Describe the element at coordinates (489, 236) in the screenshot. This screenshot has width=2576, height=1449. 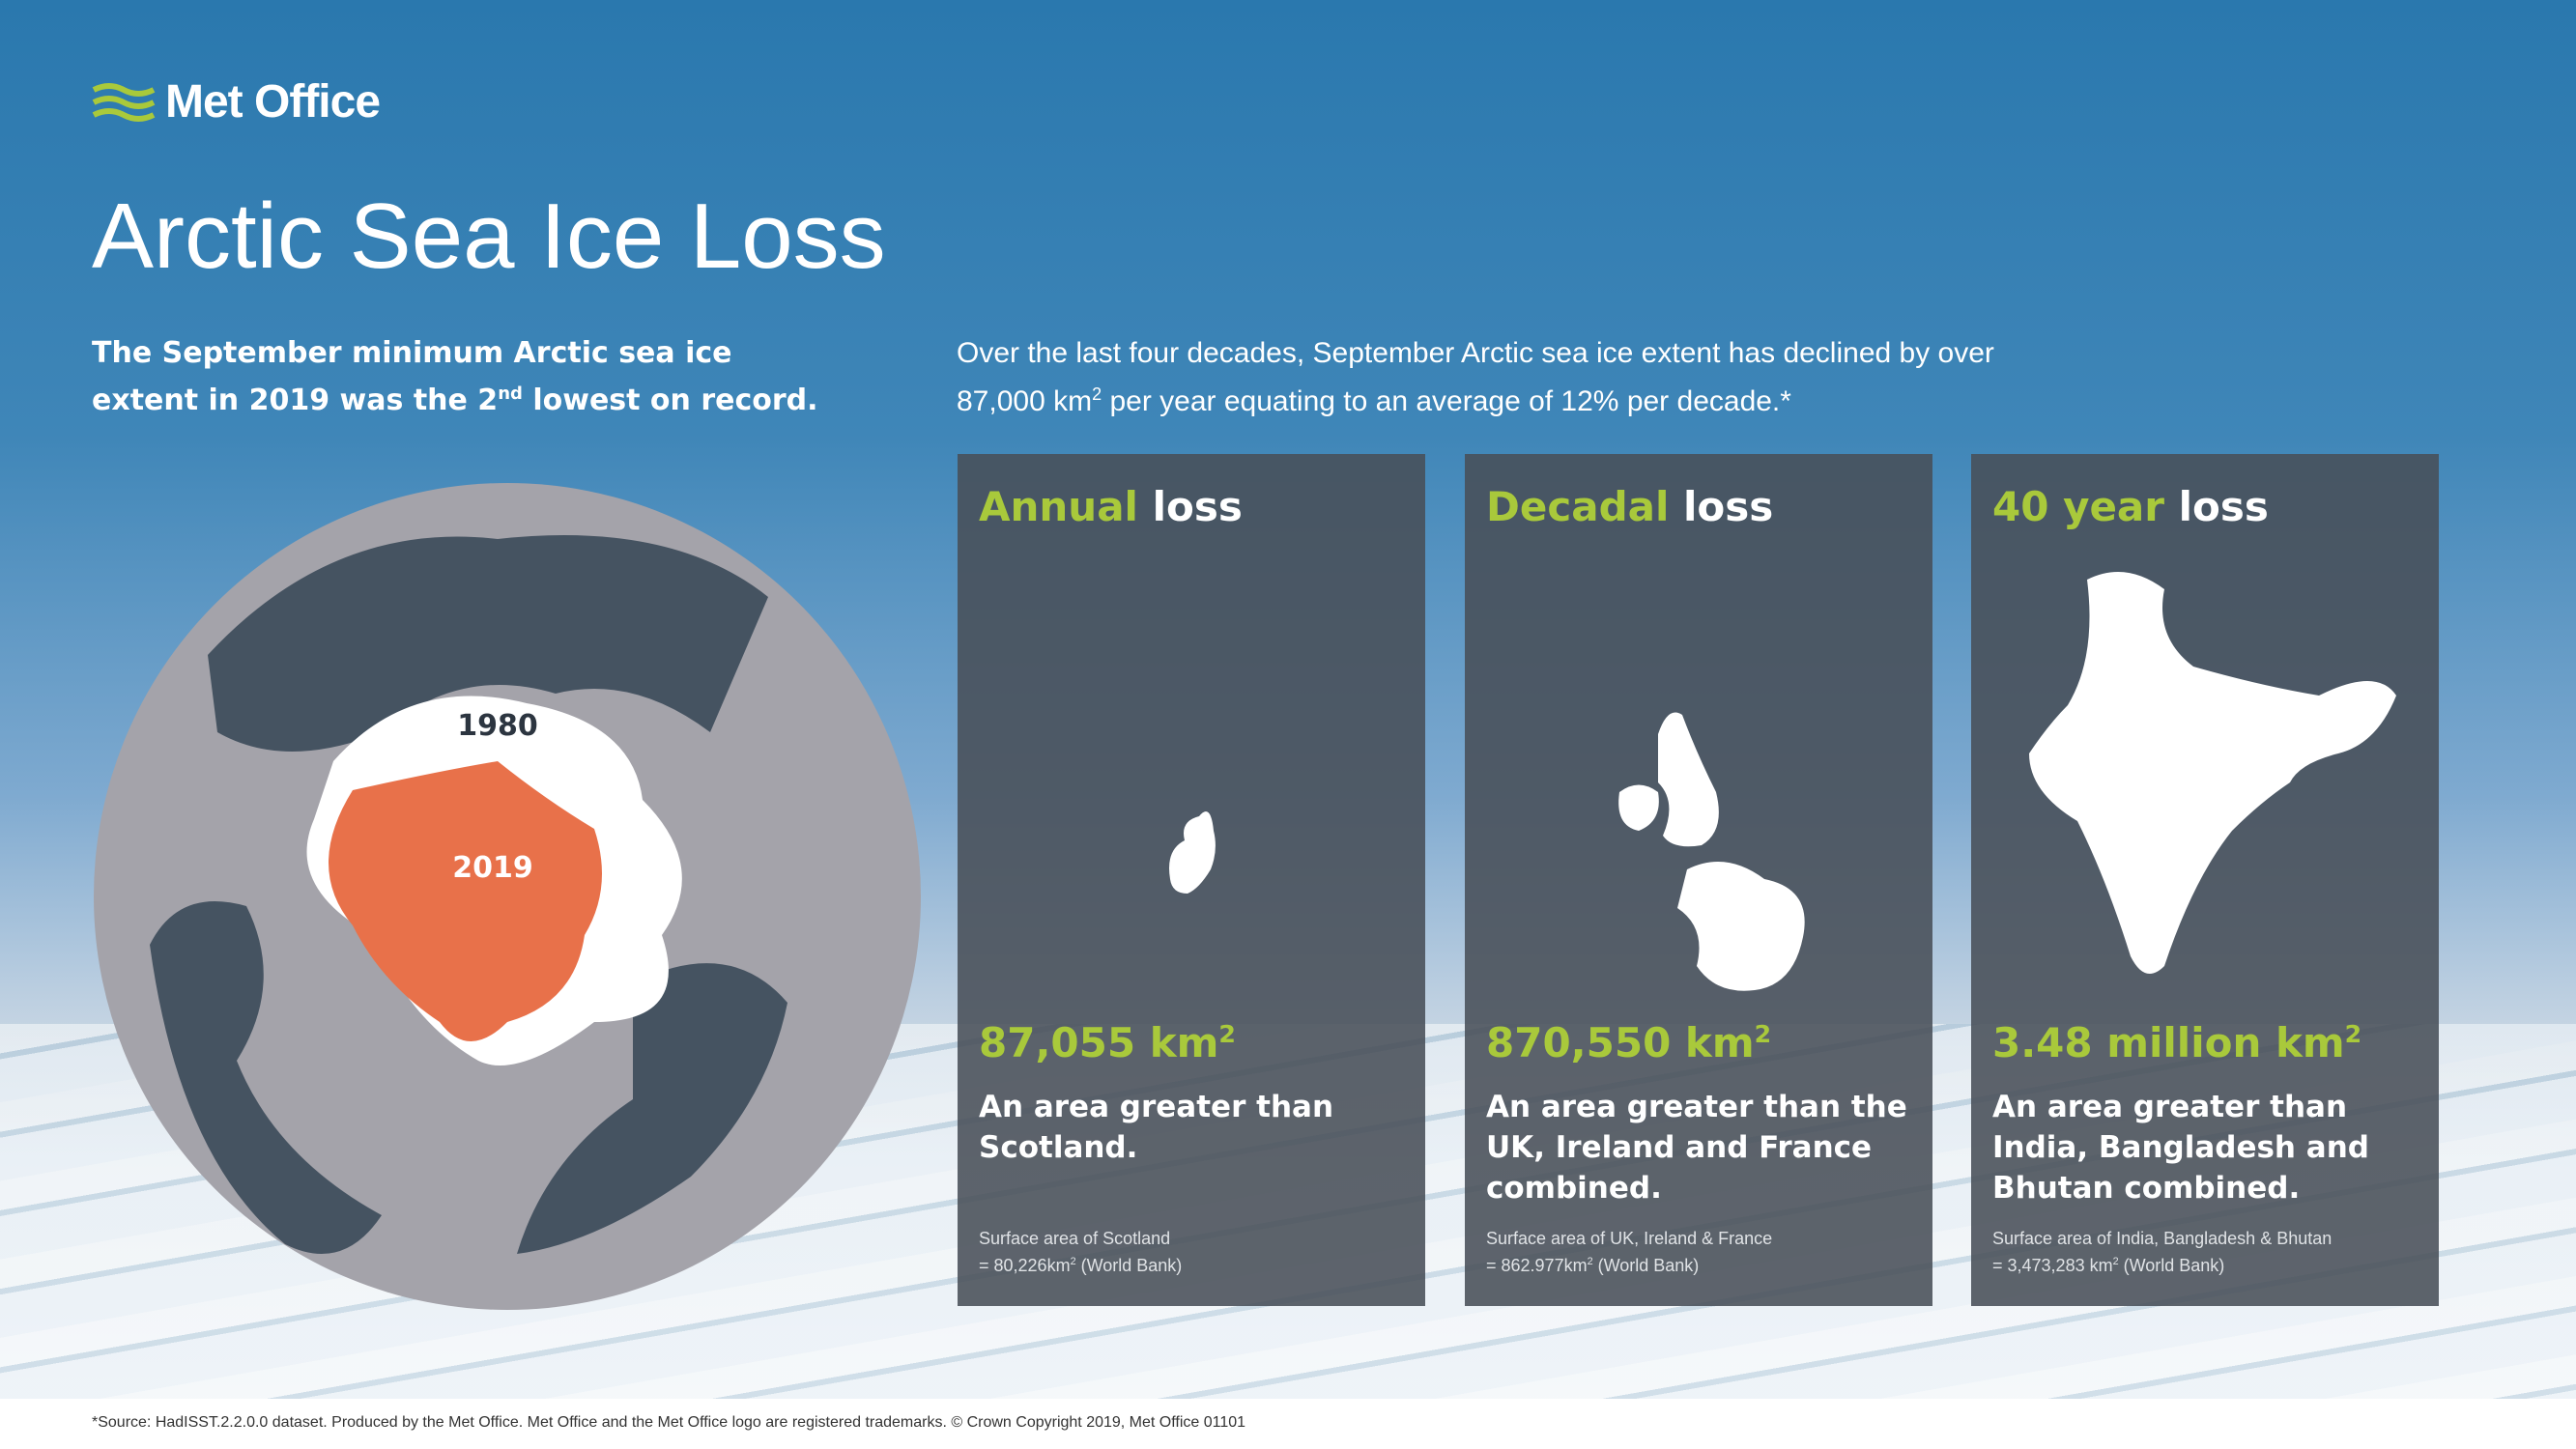
I see `page-title: Arctic Sea Ice Loss` at that location.